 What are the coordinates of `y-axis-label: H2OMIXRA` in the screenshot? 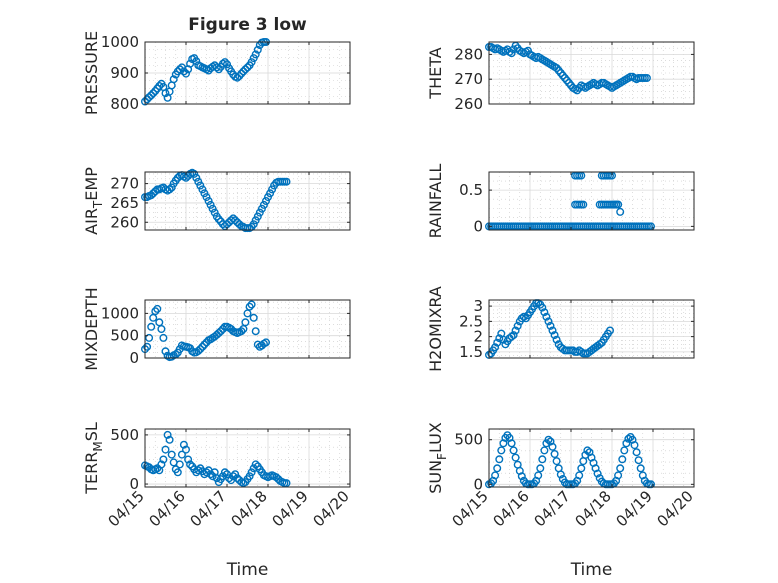 It's located at (435, 329).